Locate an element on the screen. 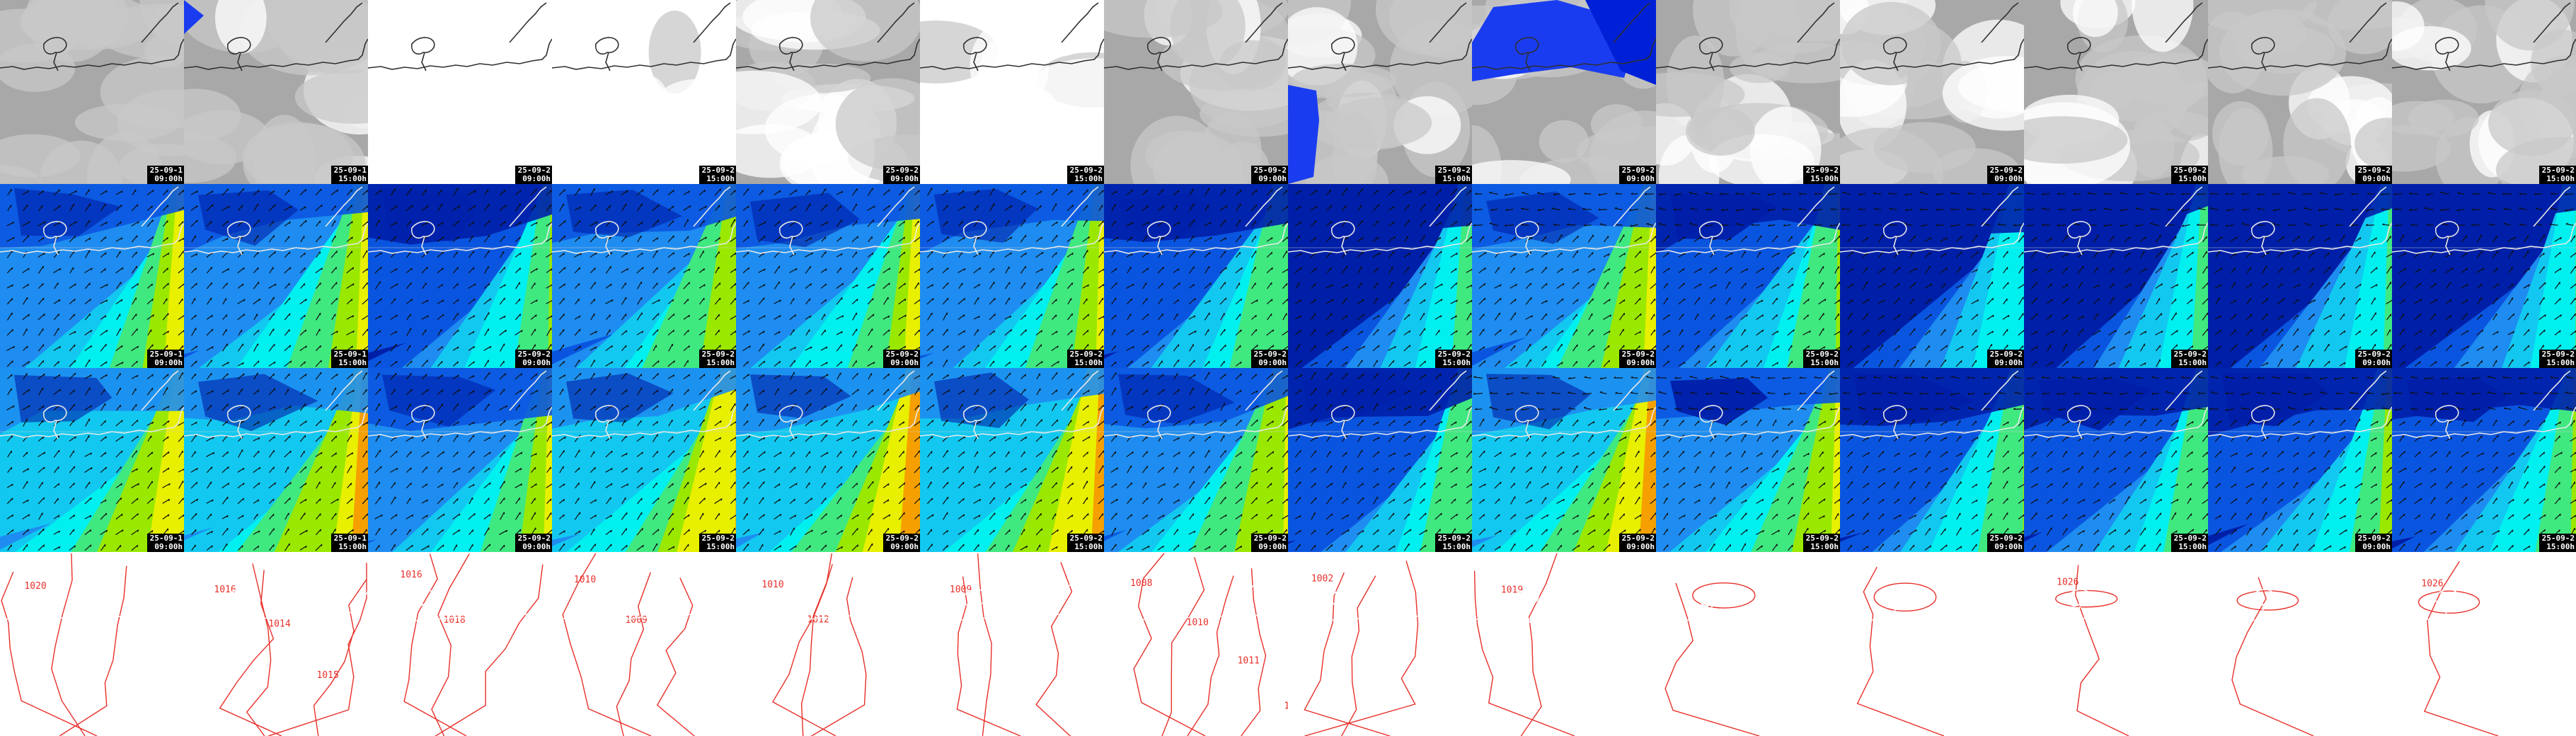 This screenshot has width=2576, height=736. pressure-map: 1008 1010 1011 1007 is located at coordinates (1196, 644).